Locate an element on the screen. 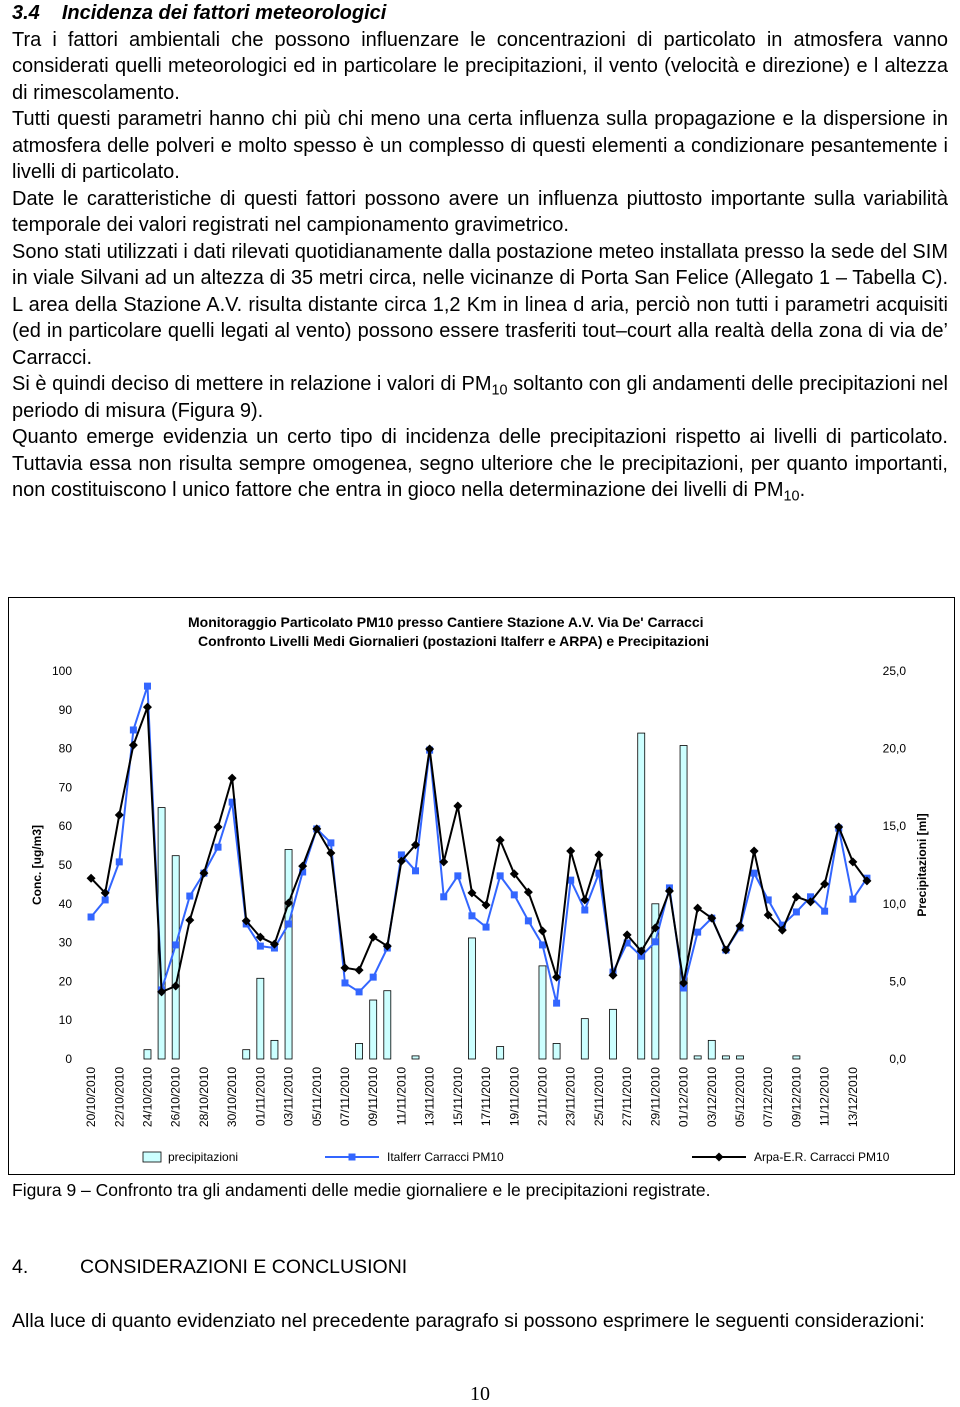 Image resolution: width=960 pixels, height=1407 pixels. page-number: 10 is located at coordinates (480, 1394).